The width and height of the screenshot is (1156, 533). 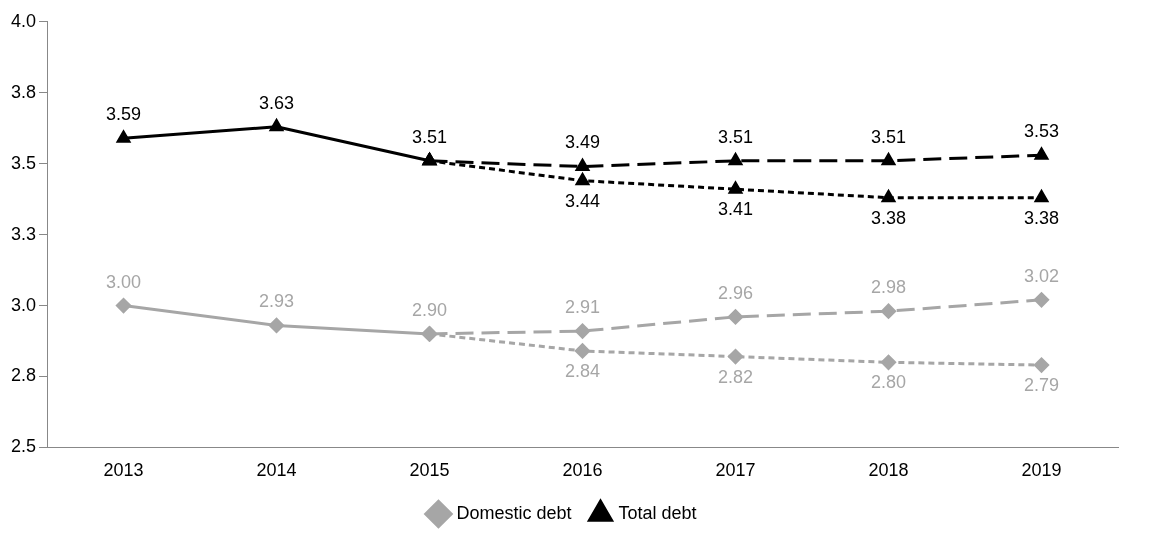 I want to click on x-tick-label: 2018, so click(x=888, y=470).